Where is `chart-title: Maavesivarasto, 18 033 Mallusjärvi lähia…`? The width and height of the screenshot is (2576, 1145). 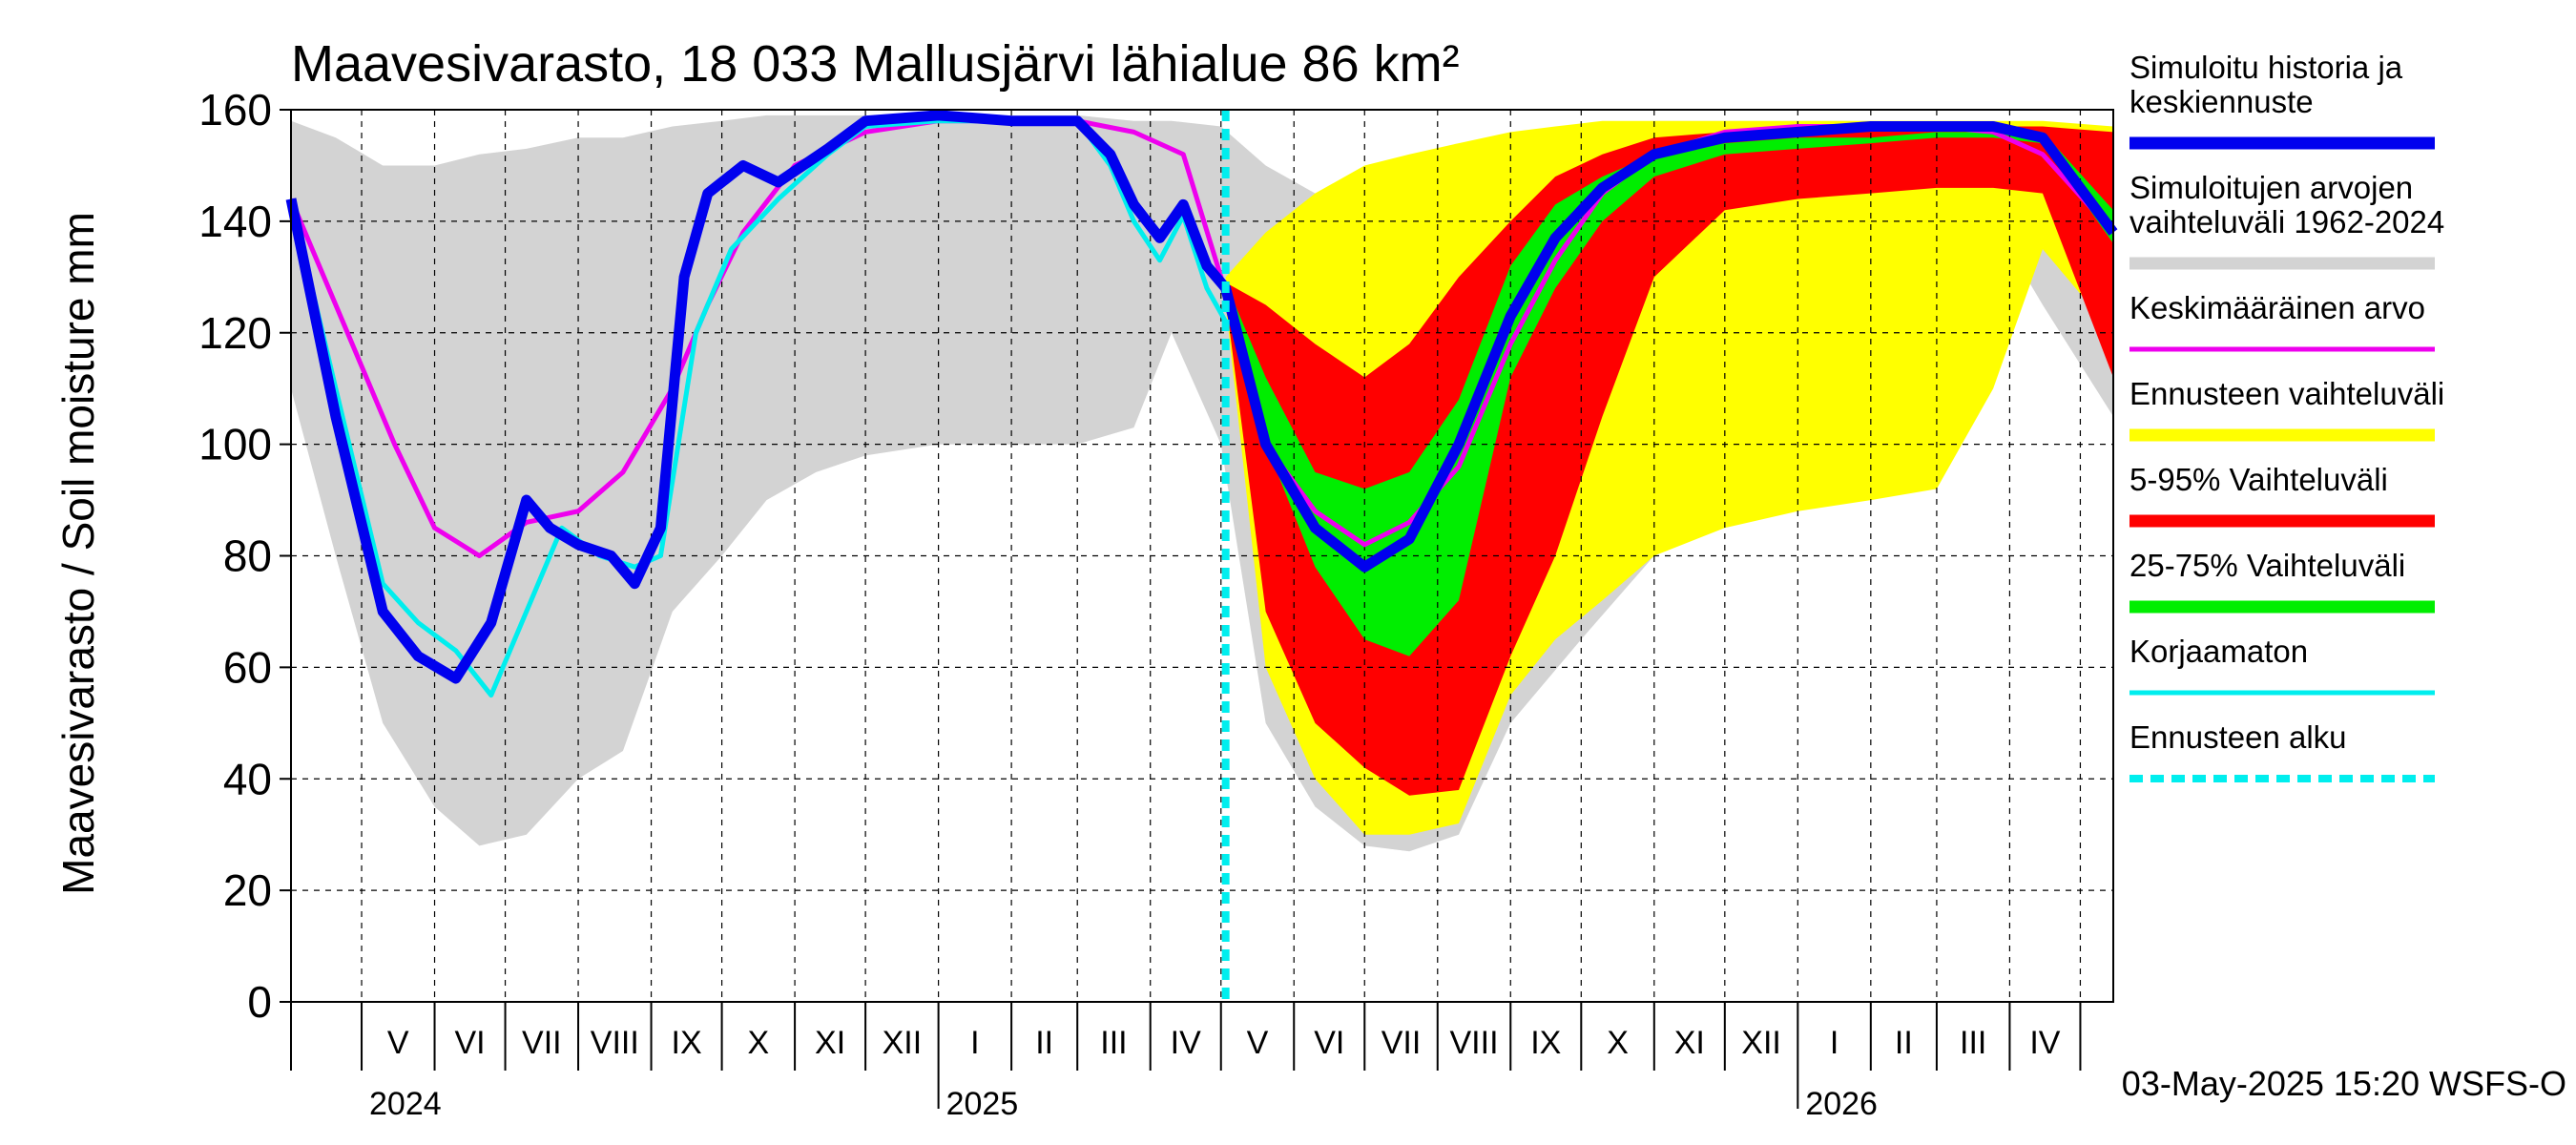 chart-title: Maavesivarasto, 18 033 Mallusjärvi lähia… is located at coordinates (875, 64).